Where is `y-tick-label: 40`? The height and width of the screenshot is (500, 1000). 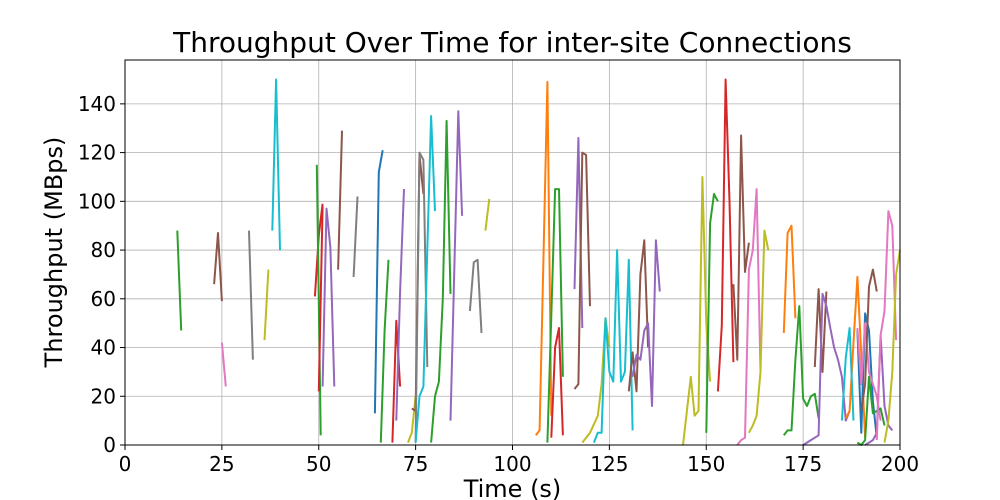 y-tick-label: 40 is located at coordinates (103, 348).